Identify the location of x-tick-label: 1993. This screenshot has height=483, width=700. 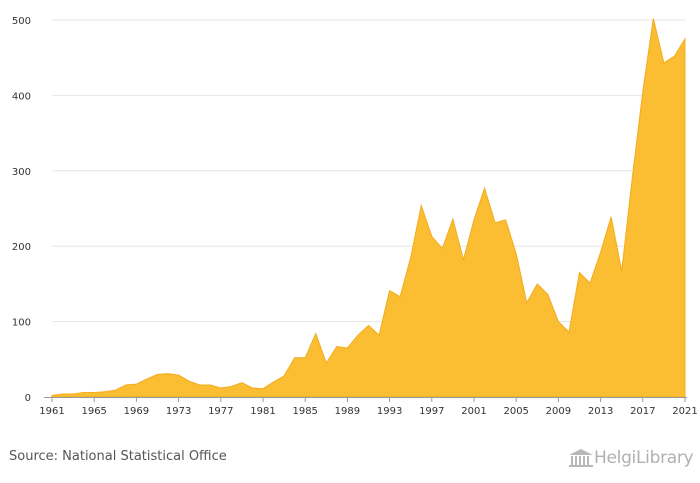
(389, 411).